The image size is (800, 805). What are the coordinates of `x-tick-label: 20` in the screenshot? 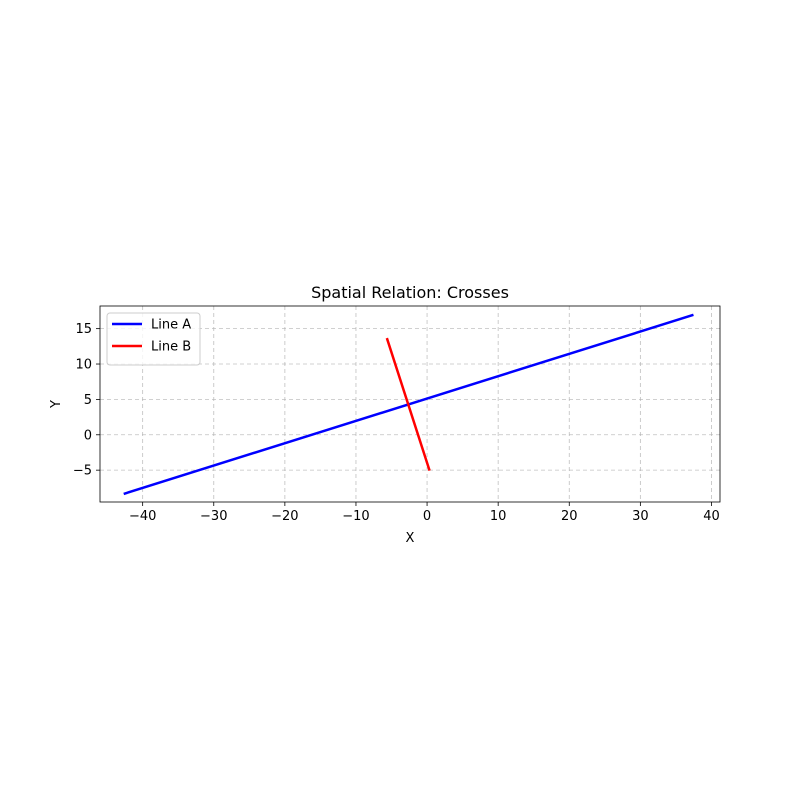 It's located at (569, 516).